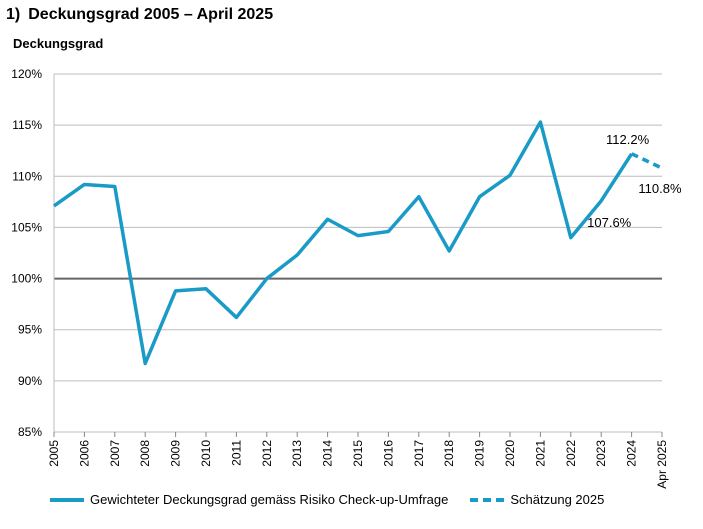 This screenshot has width=703, height=529. I want to click on x-tick-label: 2024, so click(632, 453).